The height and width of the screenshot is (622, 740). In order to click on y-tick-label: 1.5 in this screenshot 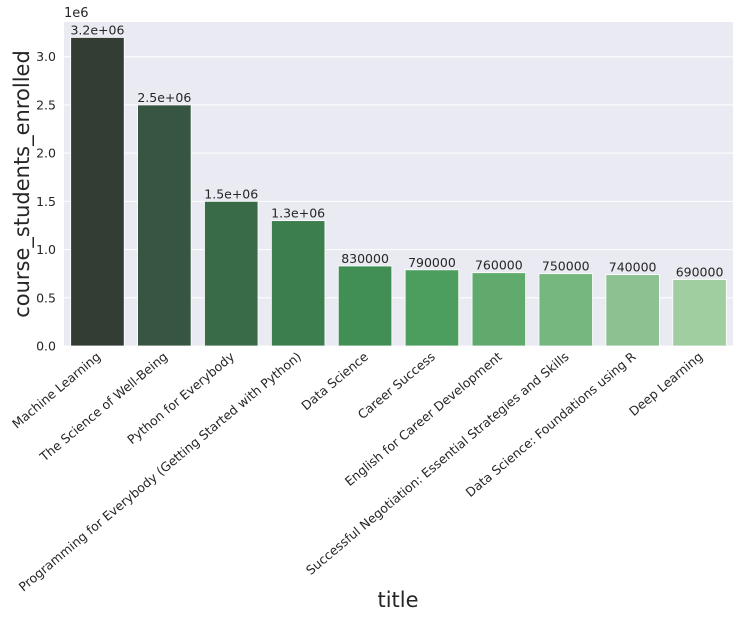, I will do `click(46, 201)`.